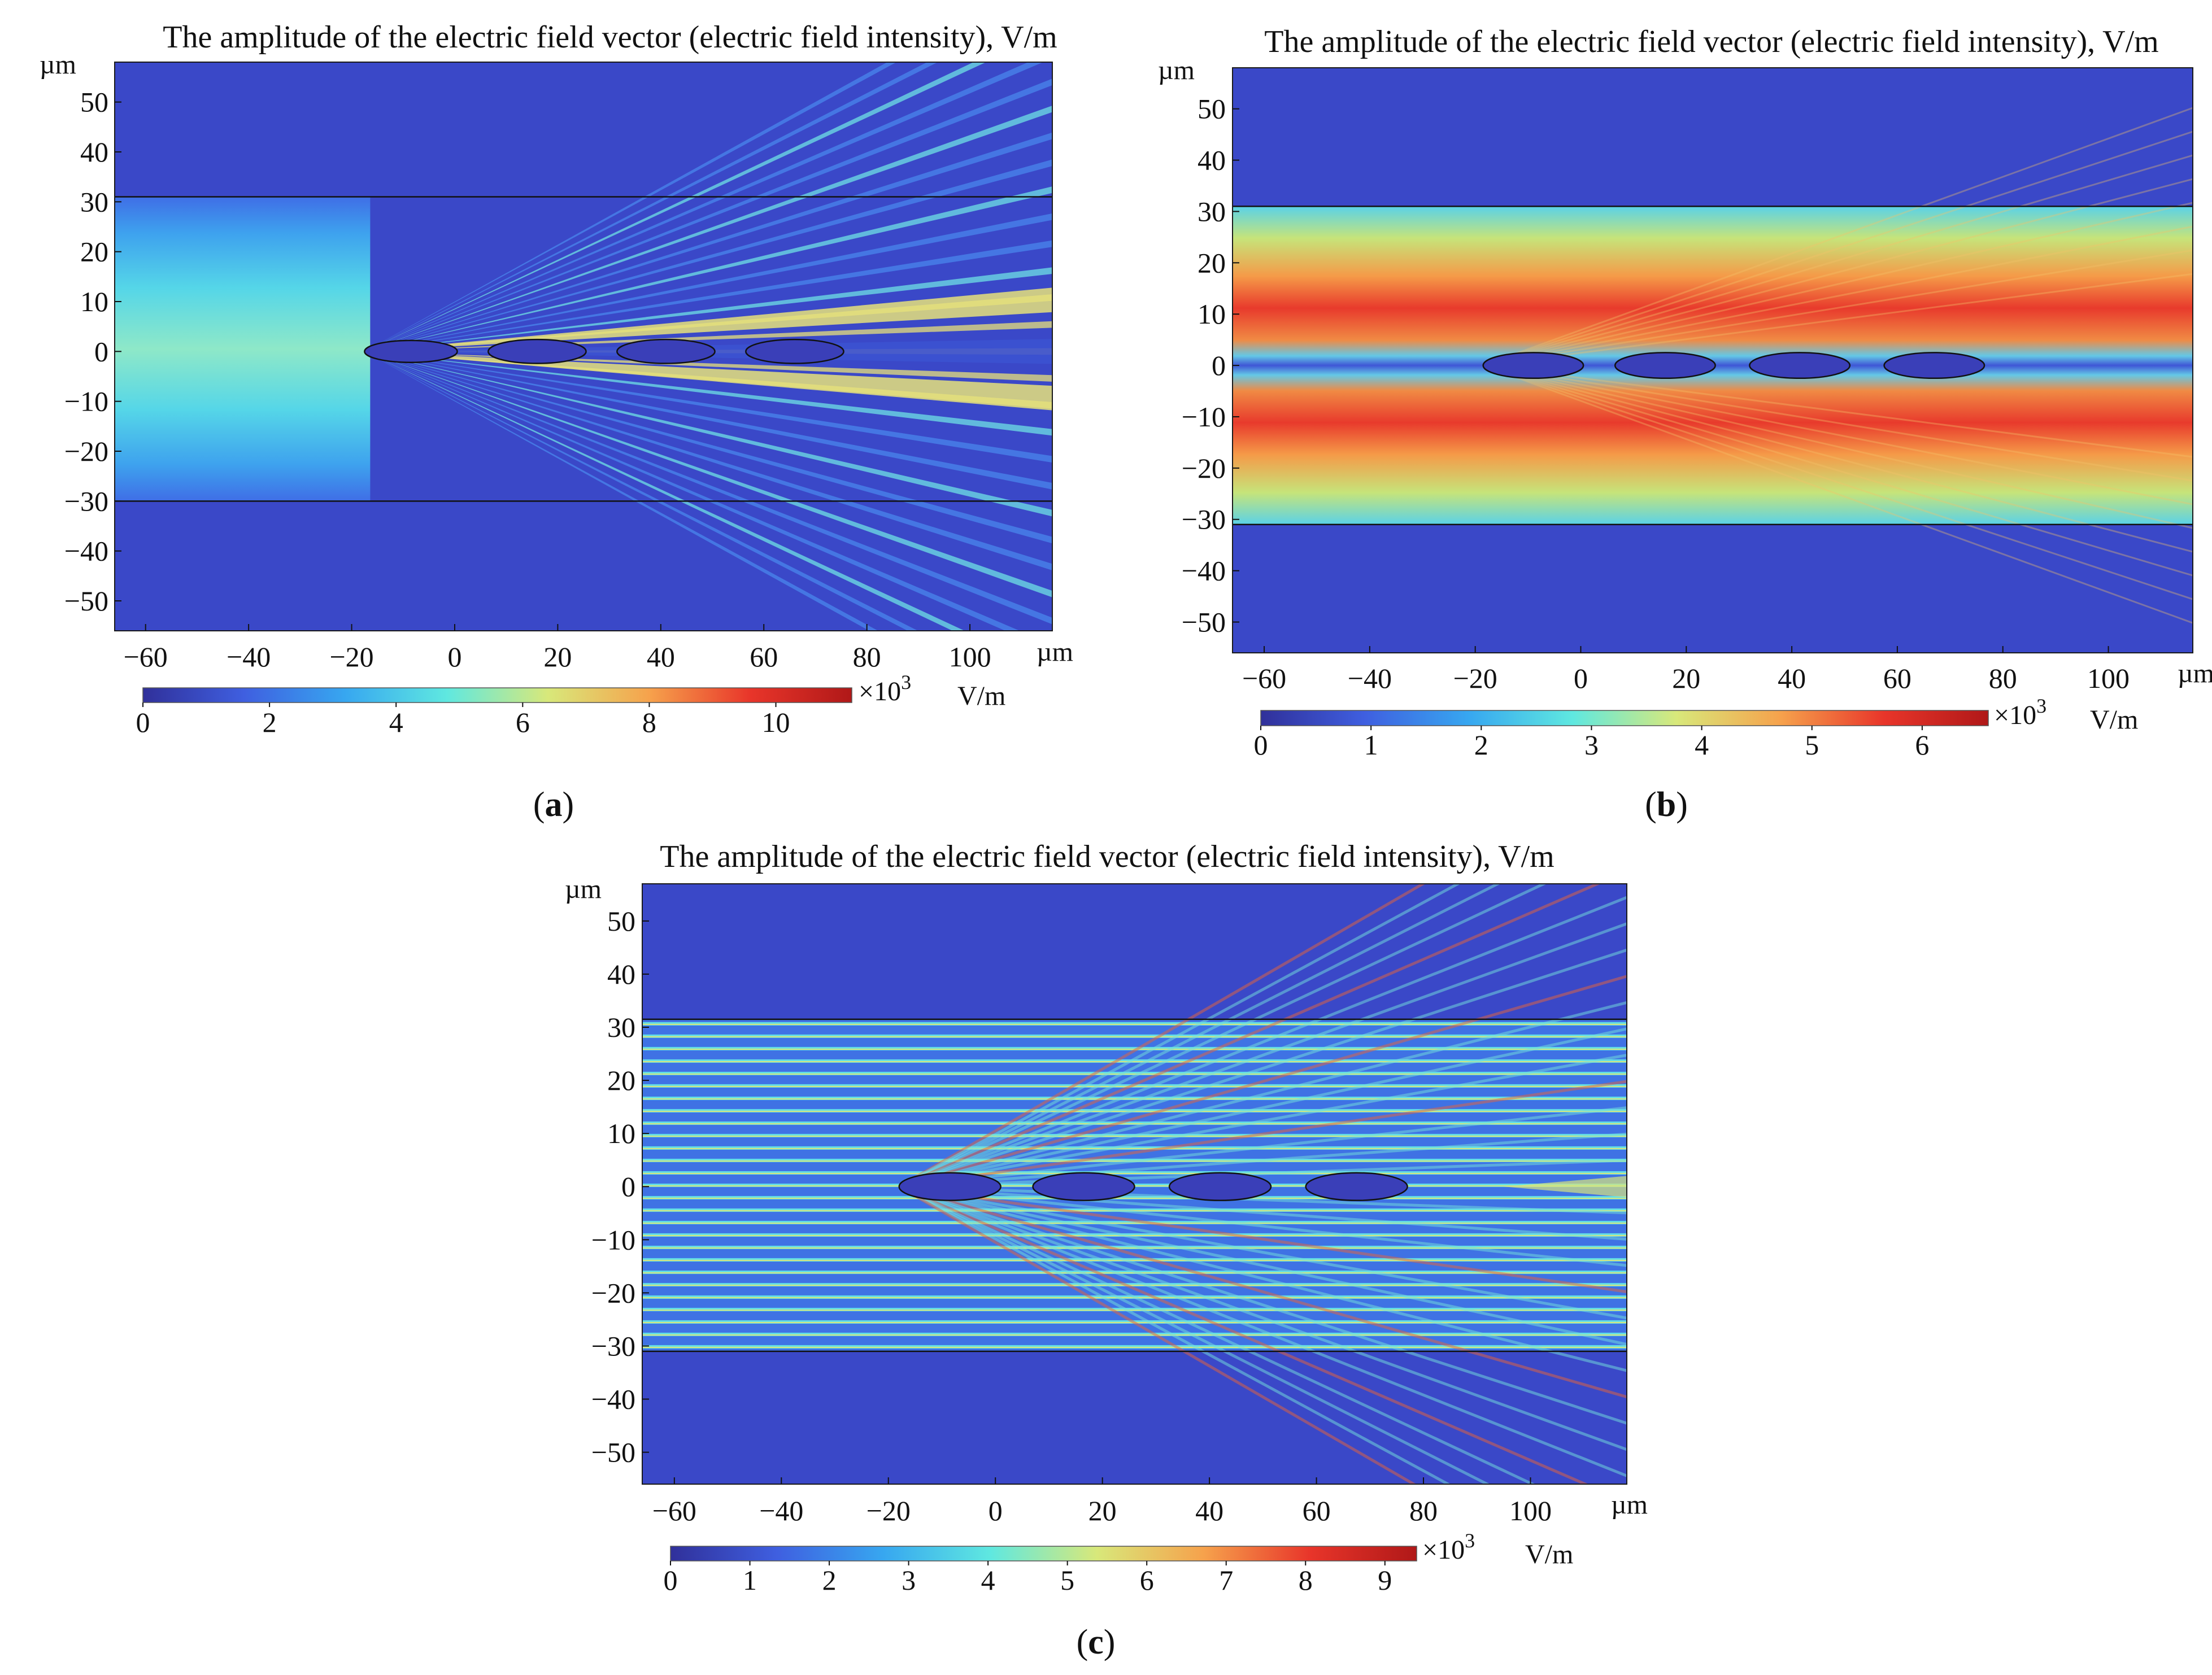  I want to click on y-tick-label: −40, so click(1204, 571).